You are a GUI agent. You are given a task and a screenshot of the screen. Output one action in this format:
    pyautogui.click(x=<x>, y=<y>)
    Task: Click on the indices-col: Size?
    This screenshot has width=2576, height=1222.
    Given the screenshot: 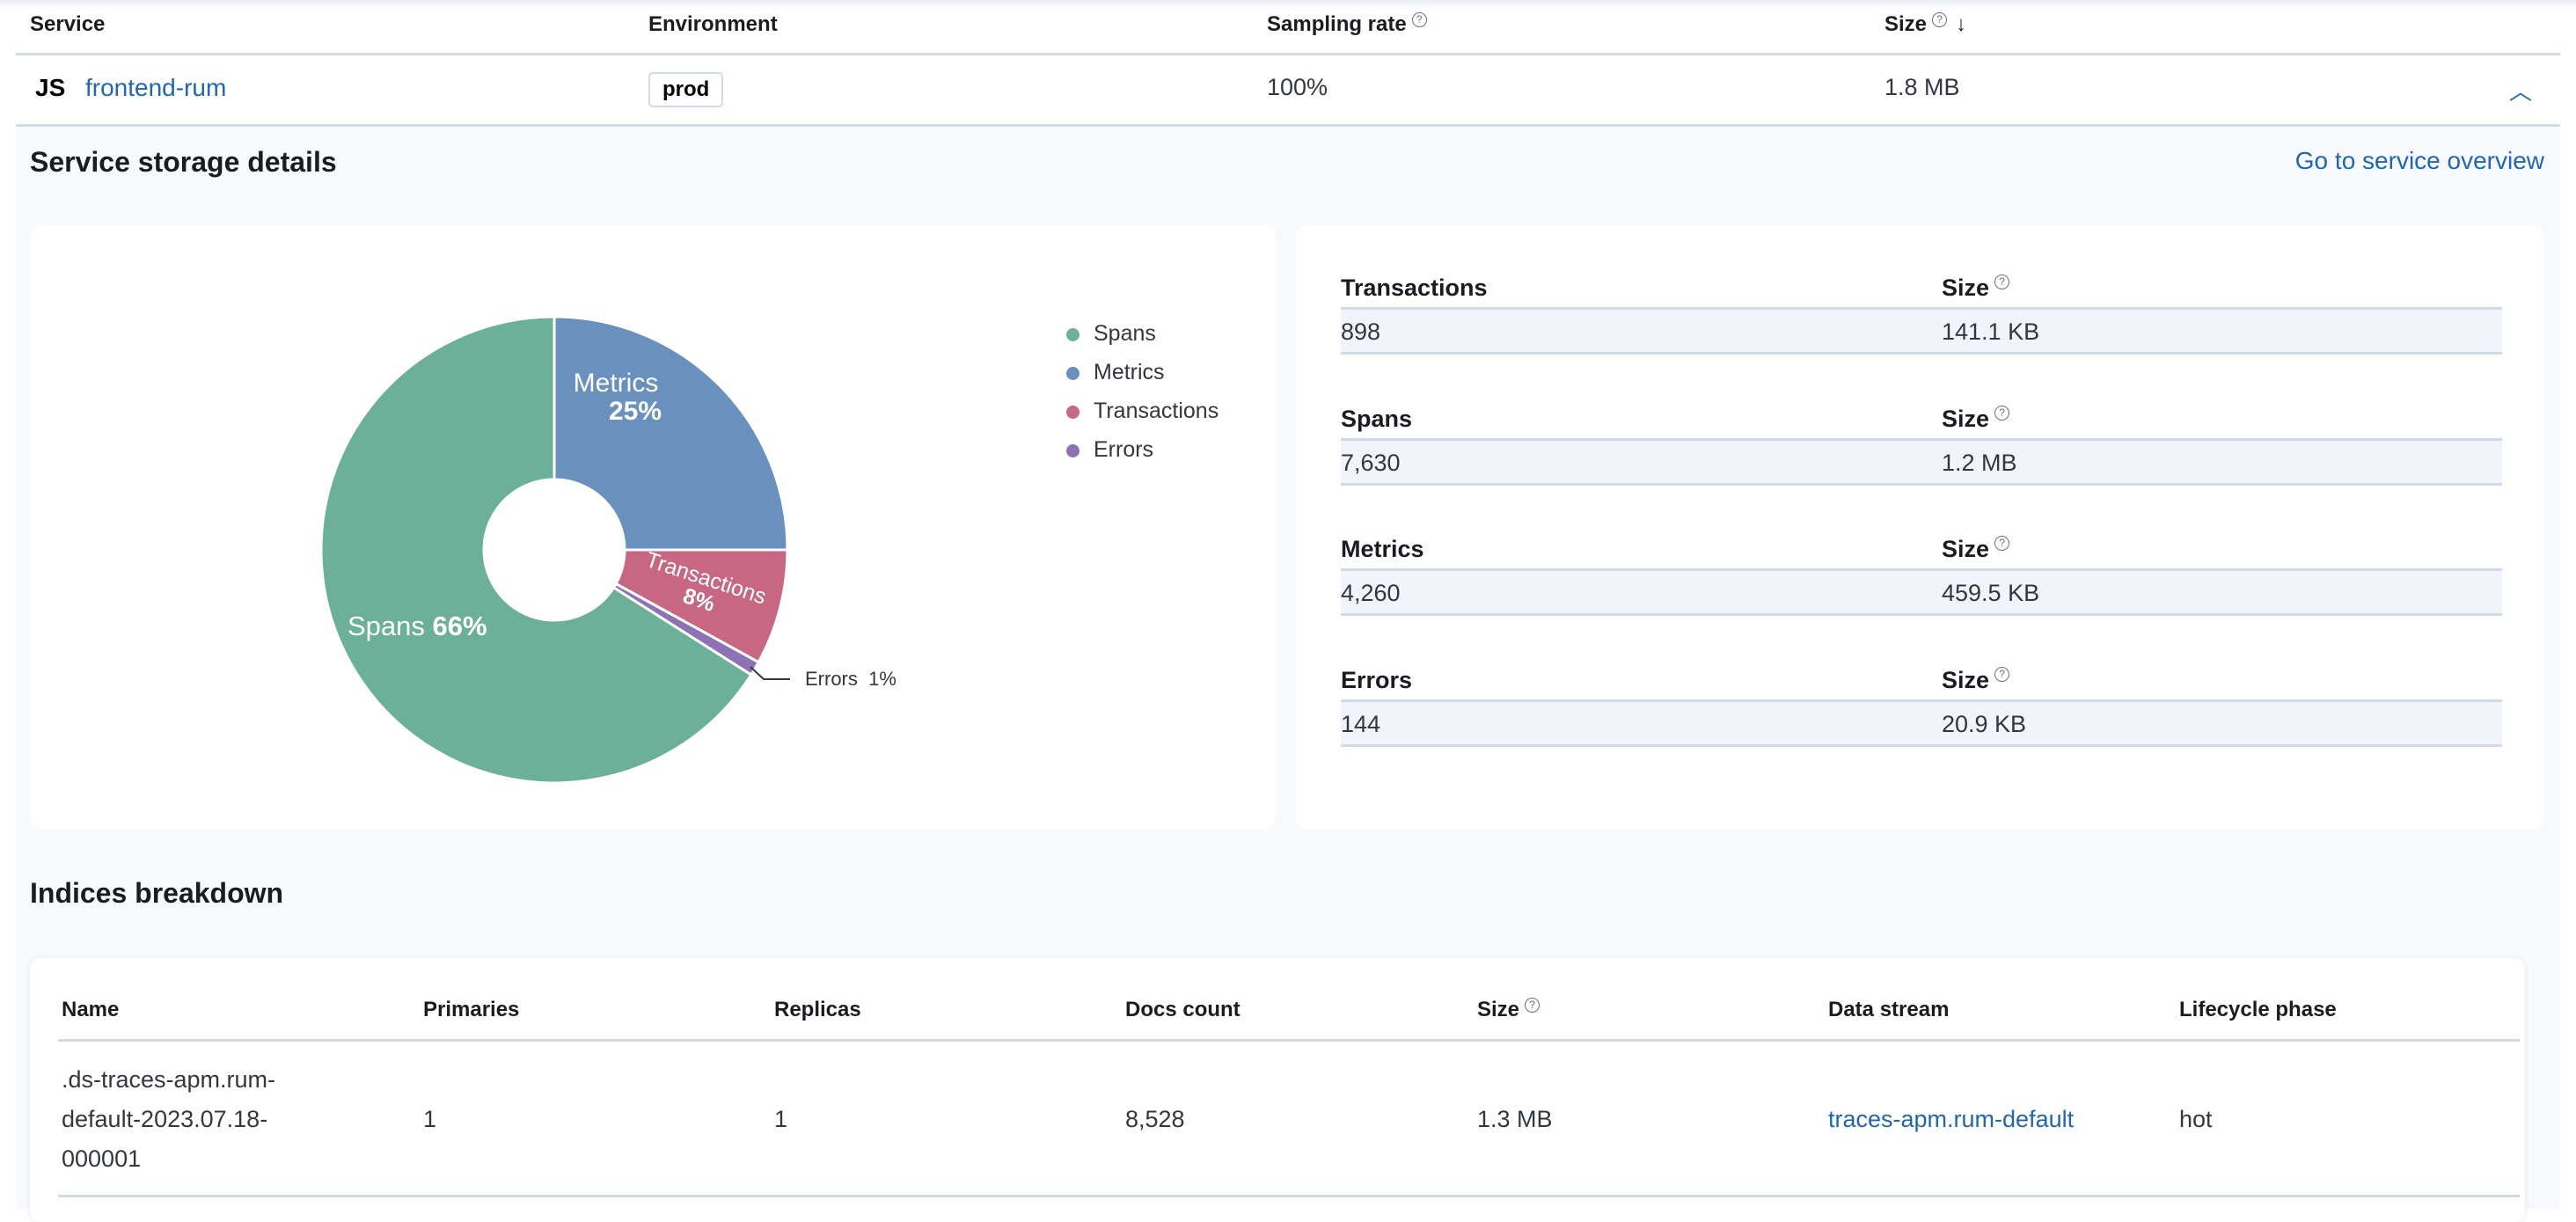 What is the action you would take?
    pyautogui.click(x=1508, y=1010)
    